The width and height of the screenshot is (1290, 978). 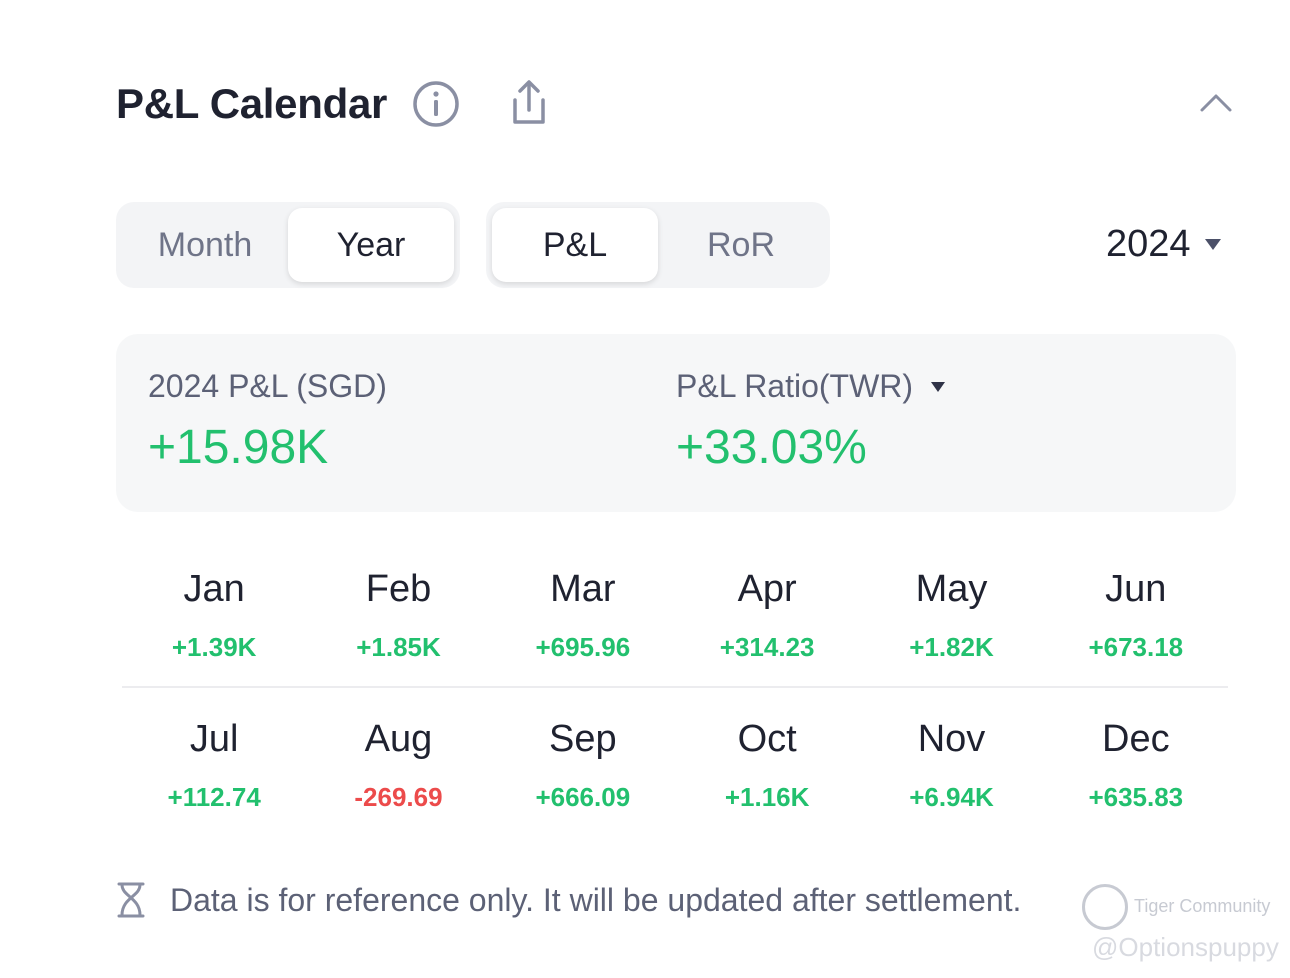 What do you see at coordinates (583, 797) in the screenshot?
I see `month-value: +666.09` at bounding box center [583, 797].